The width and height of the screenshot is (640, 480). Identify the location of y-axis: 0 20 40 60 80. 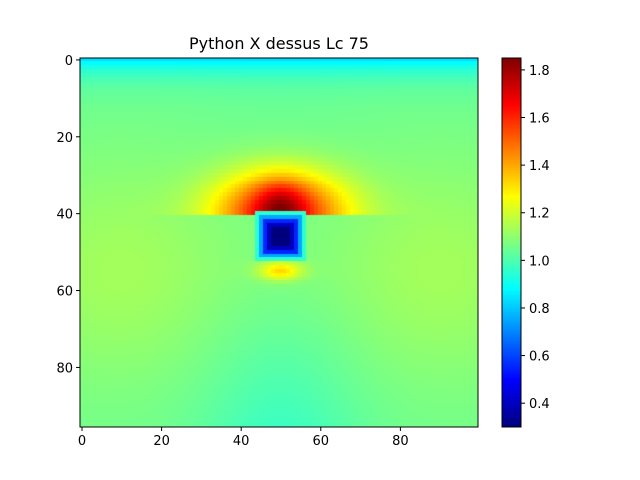
(68, 215).